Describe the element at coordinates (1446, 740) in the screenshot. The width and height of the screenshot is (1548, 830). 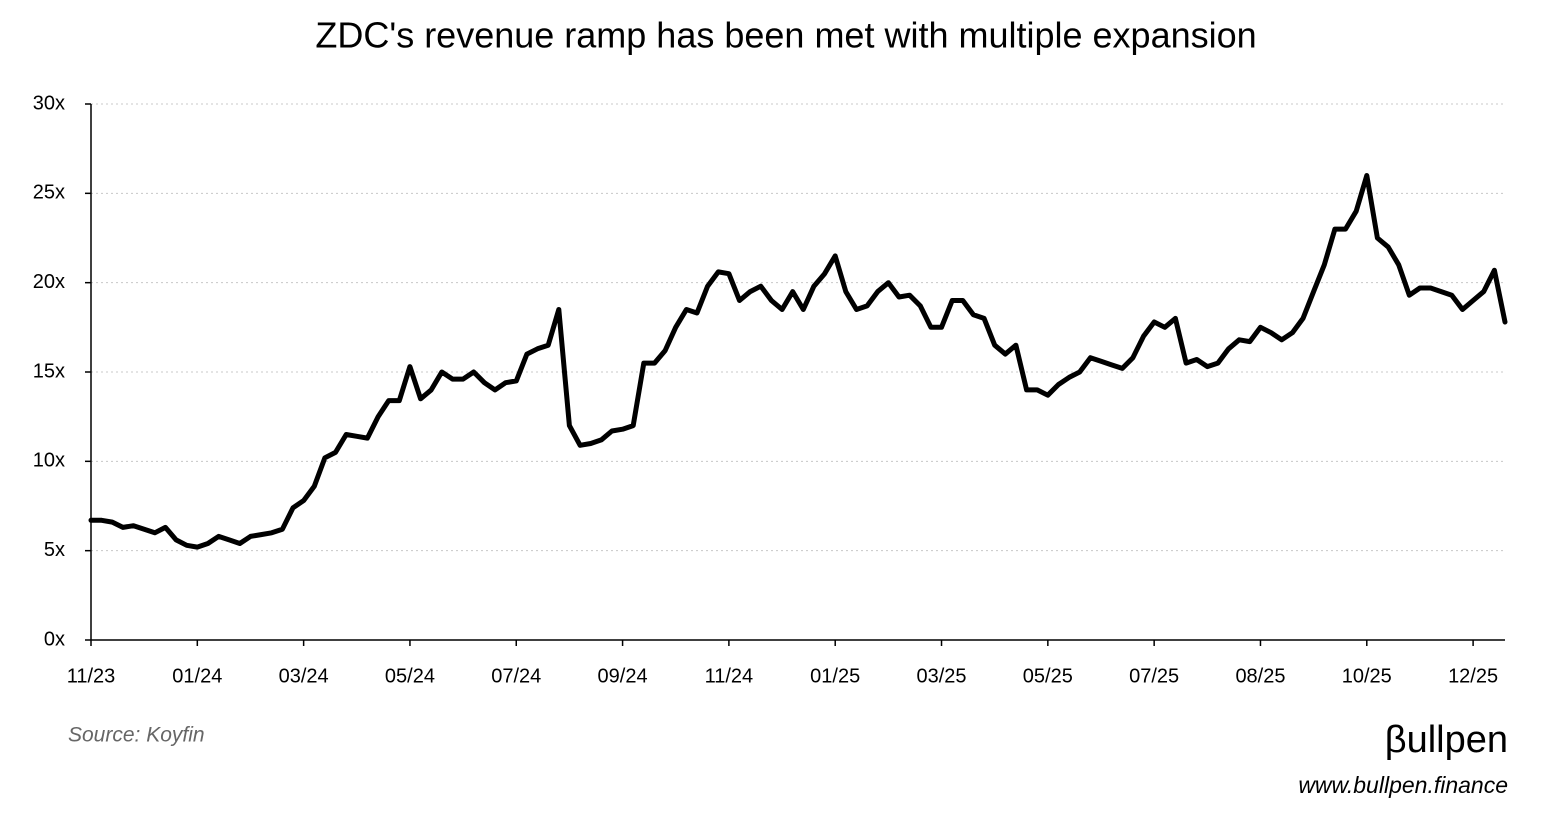
I see `logo: βullpen` at that location.